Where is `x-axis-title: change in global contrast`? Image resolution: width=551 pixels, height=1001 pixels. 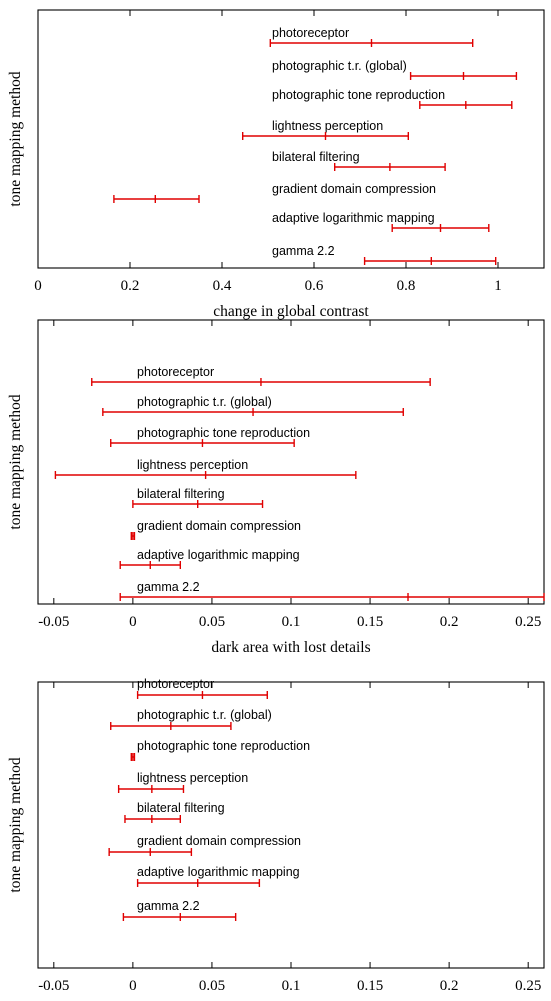 x-axis-title: change in global contrast is located at coordinates (291, 311).